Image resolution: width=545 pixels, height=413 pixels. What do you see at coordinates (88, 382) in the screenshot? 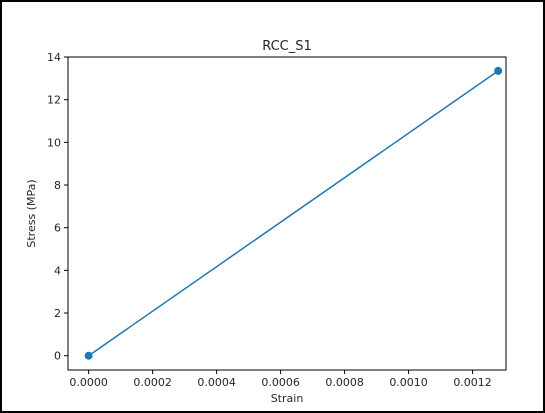
I see `x-tick-label: 0.0000` at bounding box center [88, 382].